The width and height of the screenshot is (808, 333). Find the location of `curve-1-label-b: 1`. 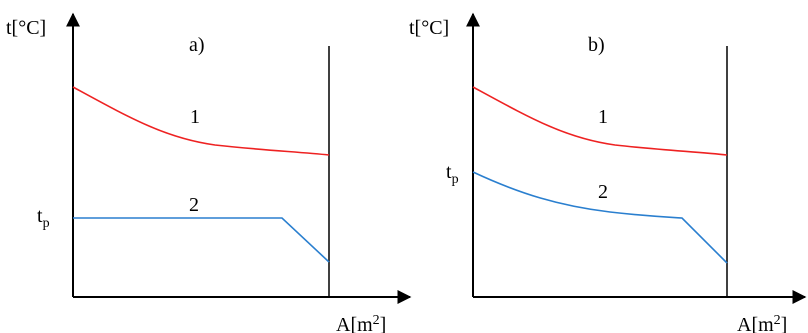

curve-1-label-b: 1 is located at coordinates (603, 117).